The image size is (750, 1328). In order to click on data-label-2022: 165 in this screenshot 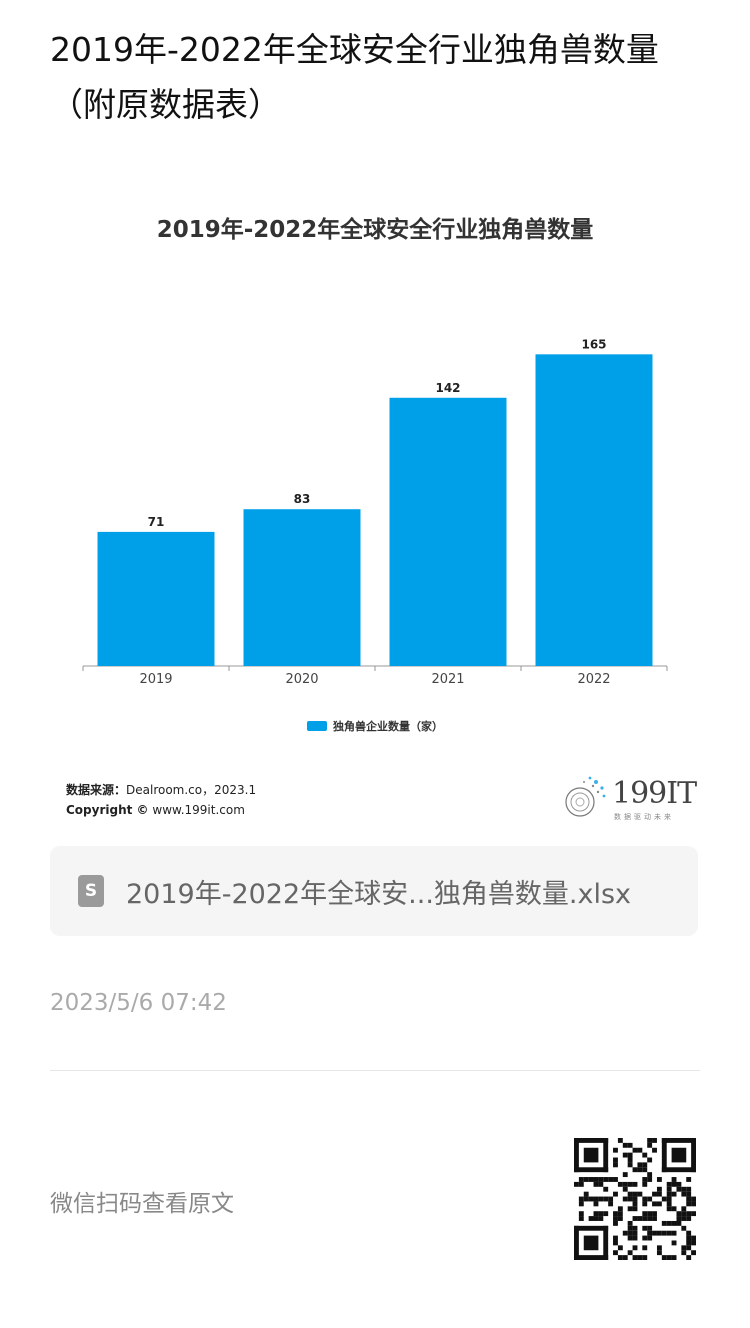, I will do `click(593, 344)`.